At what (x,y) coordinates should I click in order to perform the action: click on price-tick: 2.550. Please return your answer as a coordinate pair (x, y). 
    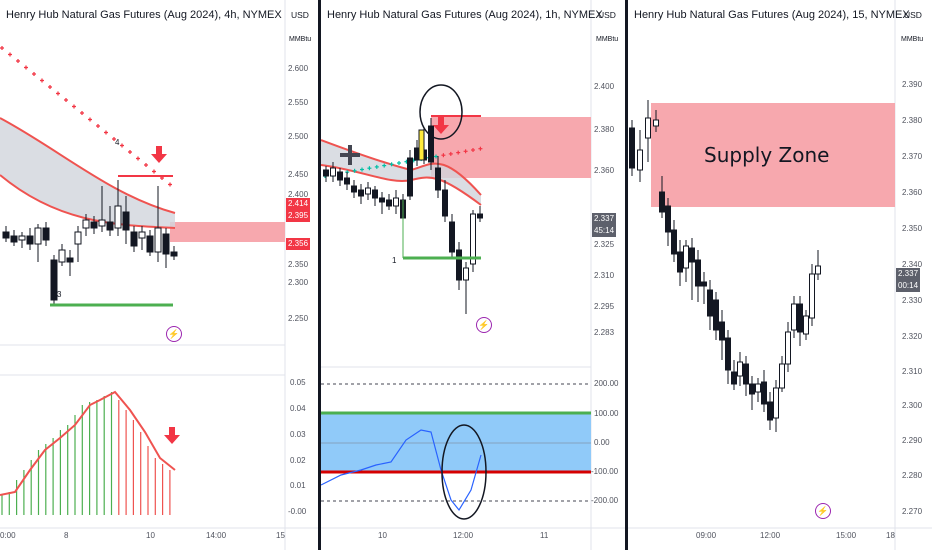
    Looking at the image, I should click on (298, 102).